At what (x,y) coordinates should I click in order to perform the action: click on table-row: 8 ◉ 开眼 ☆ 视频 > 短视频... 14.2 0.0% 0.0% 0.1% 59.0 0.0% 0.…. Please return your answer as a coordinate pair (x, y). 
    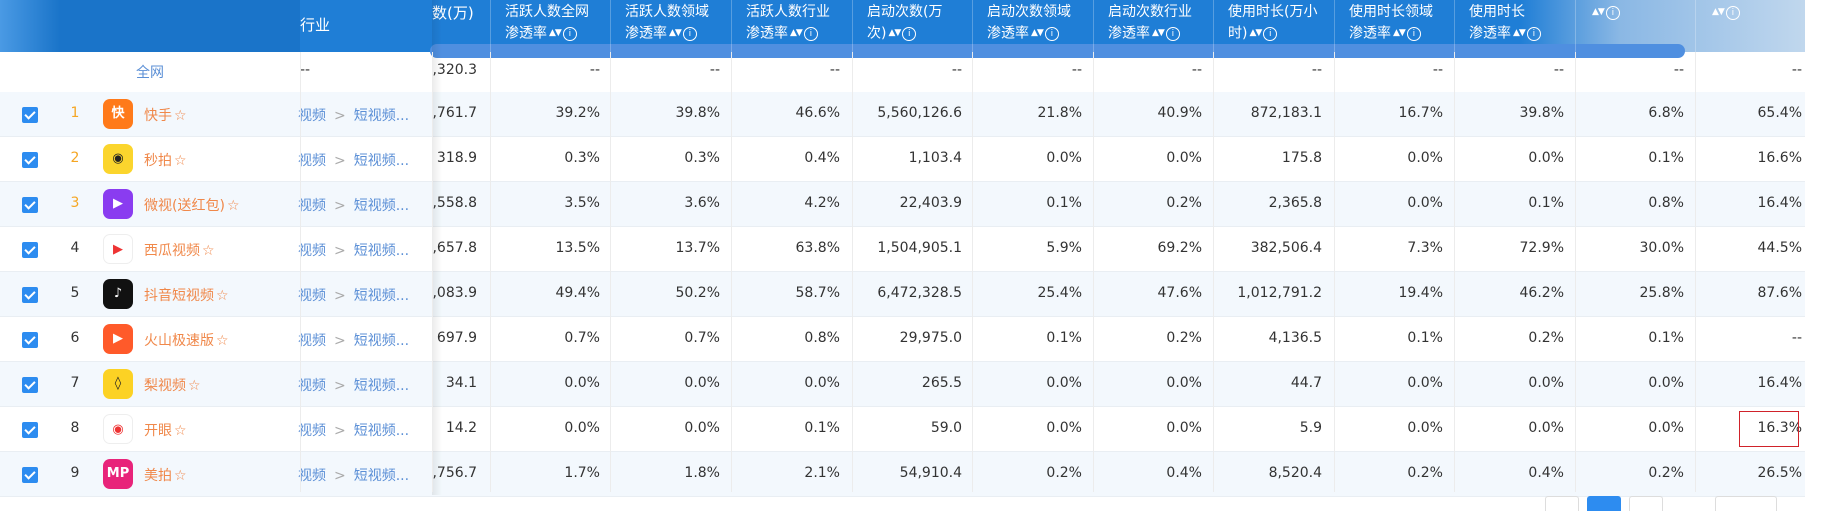
    Looking at the image, I should click on (902, 429).